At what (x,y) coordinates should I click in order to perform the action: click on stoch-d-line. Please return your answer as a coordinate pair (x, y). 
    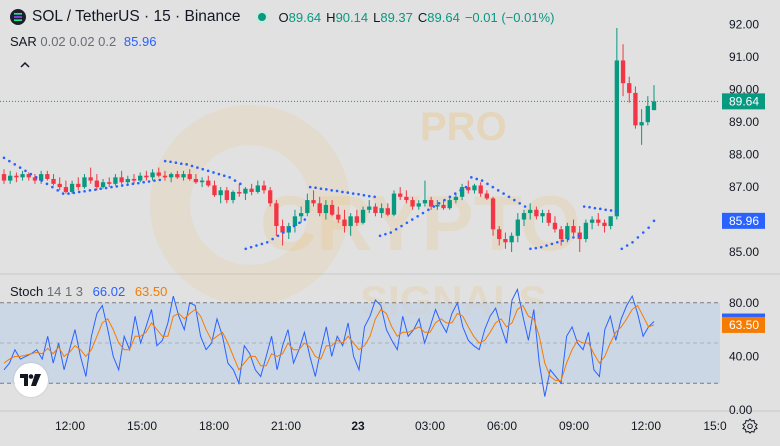
    Looking at the image, I should click on (329, 342).